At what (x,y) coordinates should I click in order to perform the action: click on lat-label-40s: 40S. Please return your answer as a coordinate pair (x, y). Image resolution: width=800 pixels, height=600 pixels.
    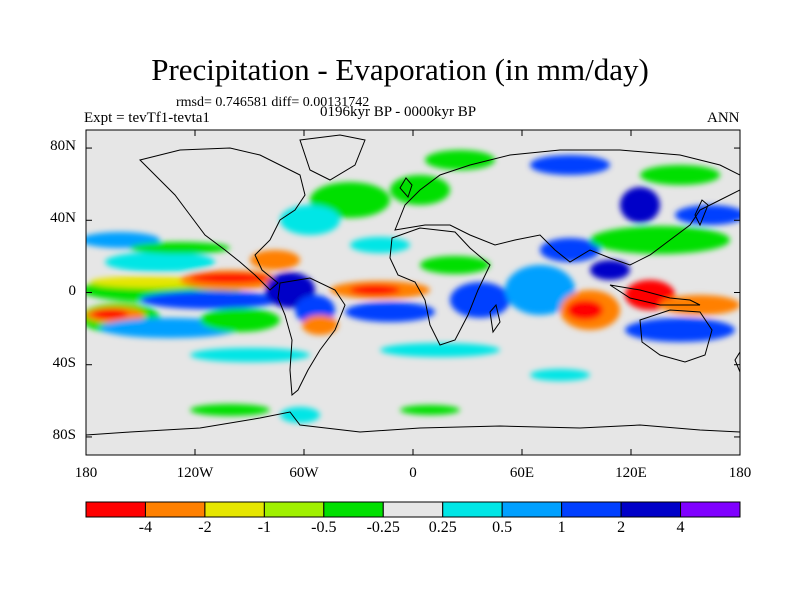
    Looking at the image, I should click on (64, 362).